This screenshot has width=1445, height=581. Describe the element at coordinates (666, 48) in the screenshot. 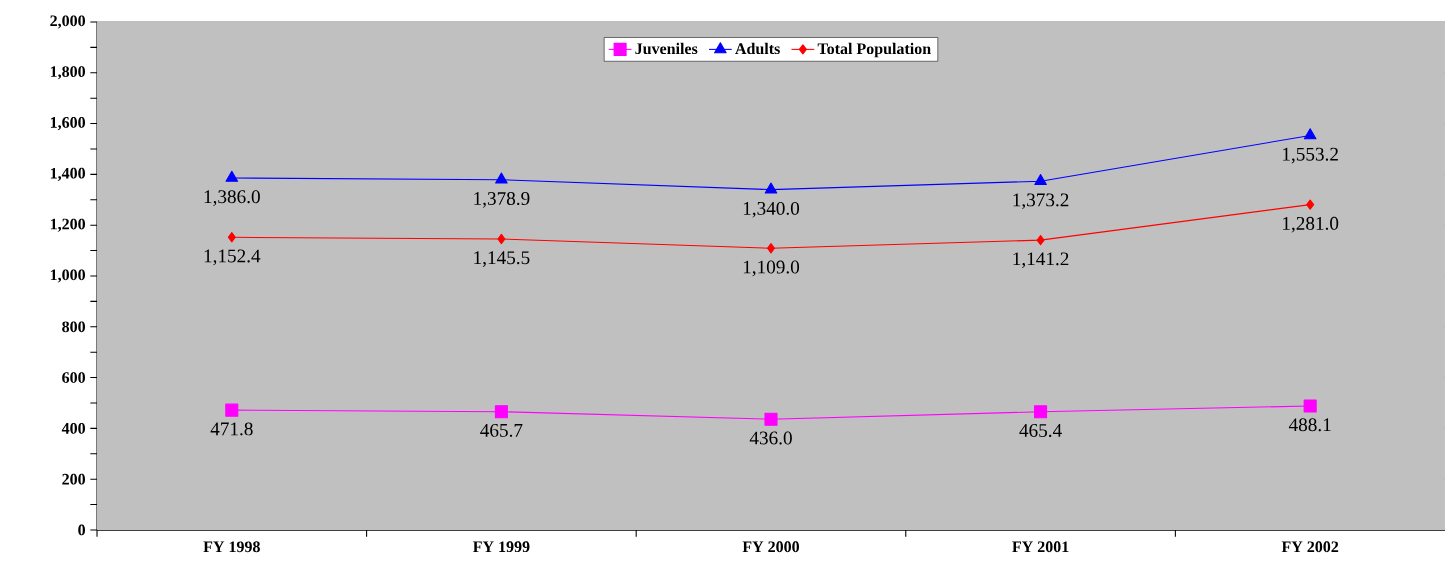

I see `legend-label: Juveniles` at that location.